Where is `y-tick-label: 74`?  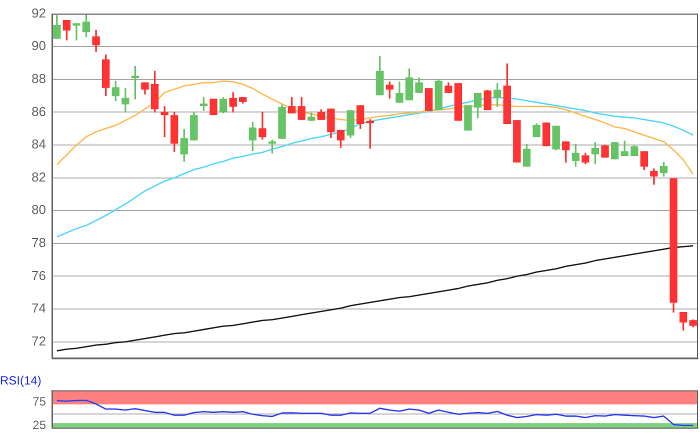
y-tick-label: 74 is located at coordinates (39, 308).